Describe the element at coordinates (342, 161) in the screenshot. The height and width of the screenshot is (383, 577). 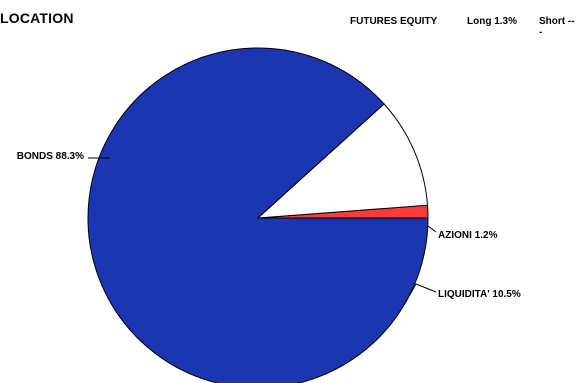
I see `pie-slice-liquidita` at that location.